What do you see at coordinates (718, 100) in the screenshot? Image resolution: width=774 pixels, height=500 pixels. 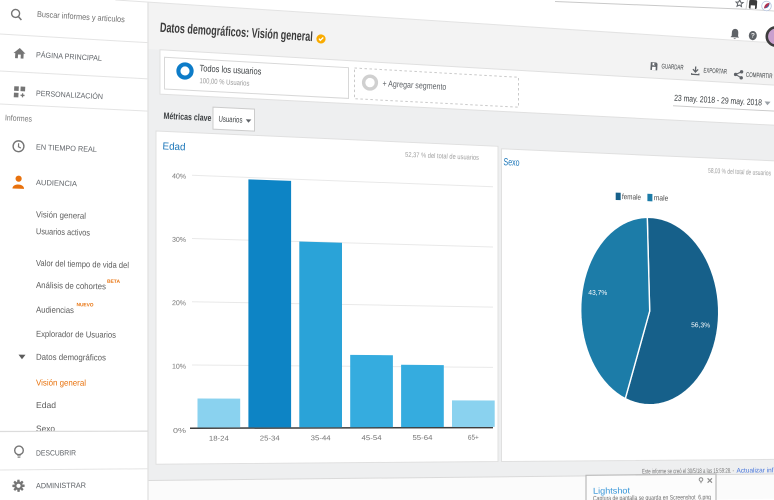 I see `svg-text: 23 may. 2018 - 29 may. 2018` at bounding box center [718, 100].